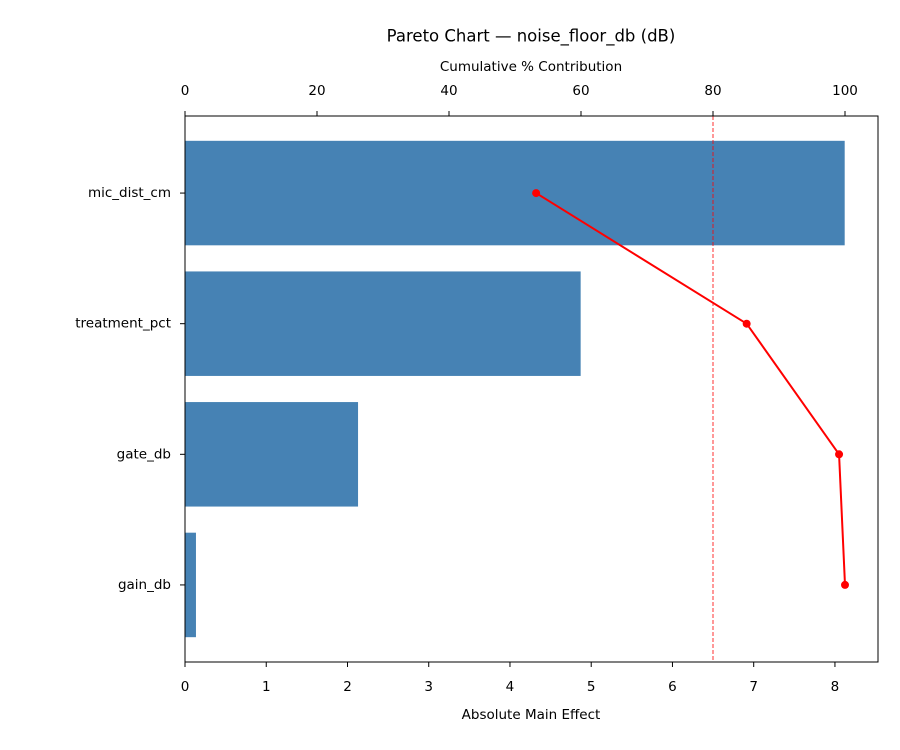  What do you see at coordinates (712, 91) in the screenshot?
I see `x2-tick-label: 80` at bounding box center [712, 91].